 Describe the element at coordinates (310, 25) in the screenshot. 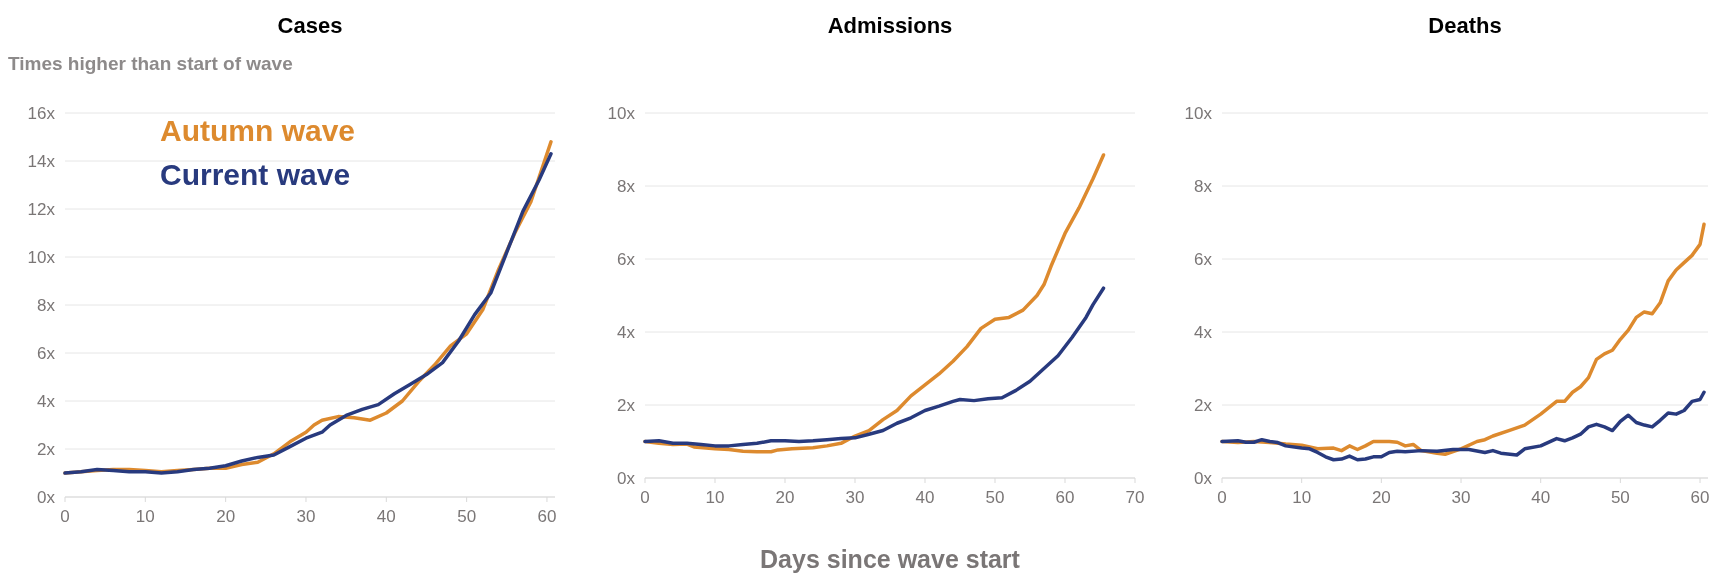

I see `chart-title: Cases` at that location.